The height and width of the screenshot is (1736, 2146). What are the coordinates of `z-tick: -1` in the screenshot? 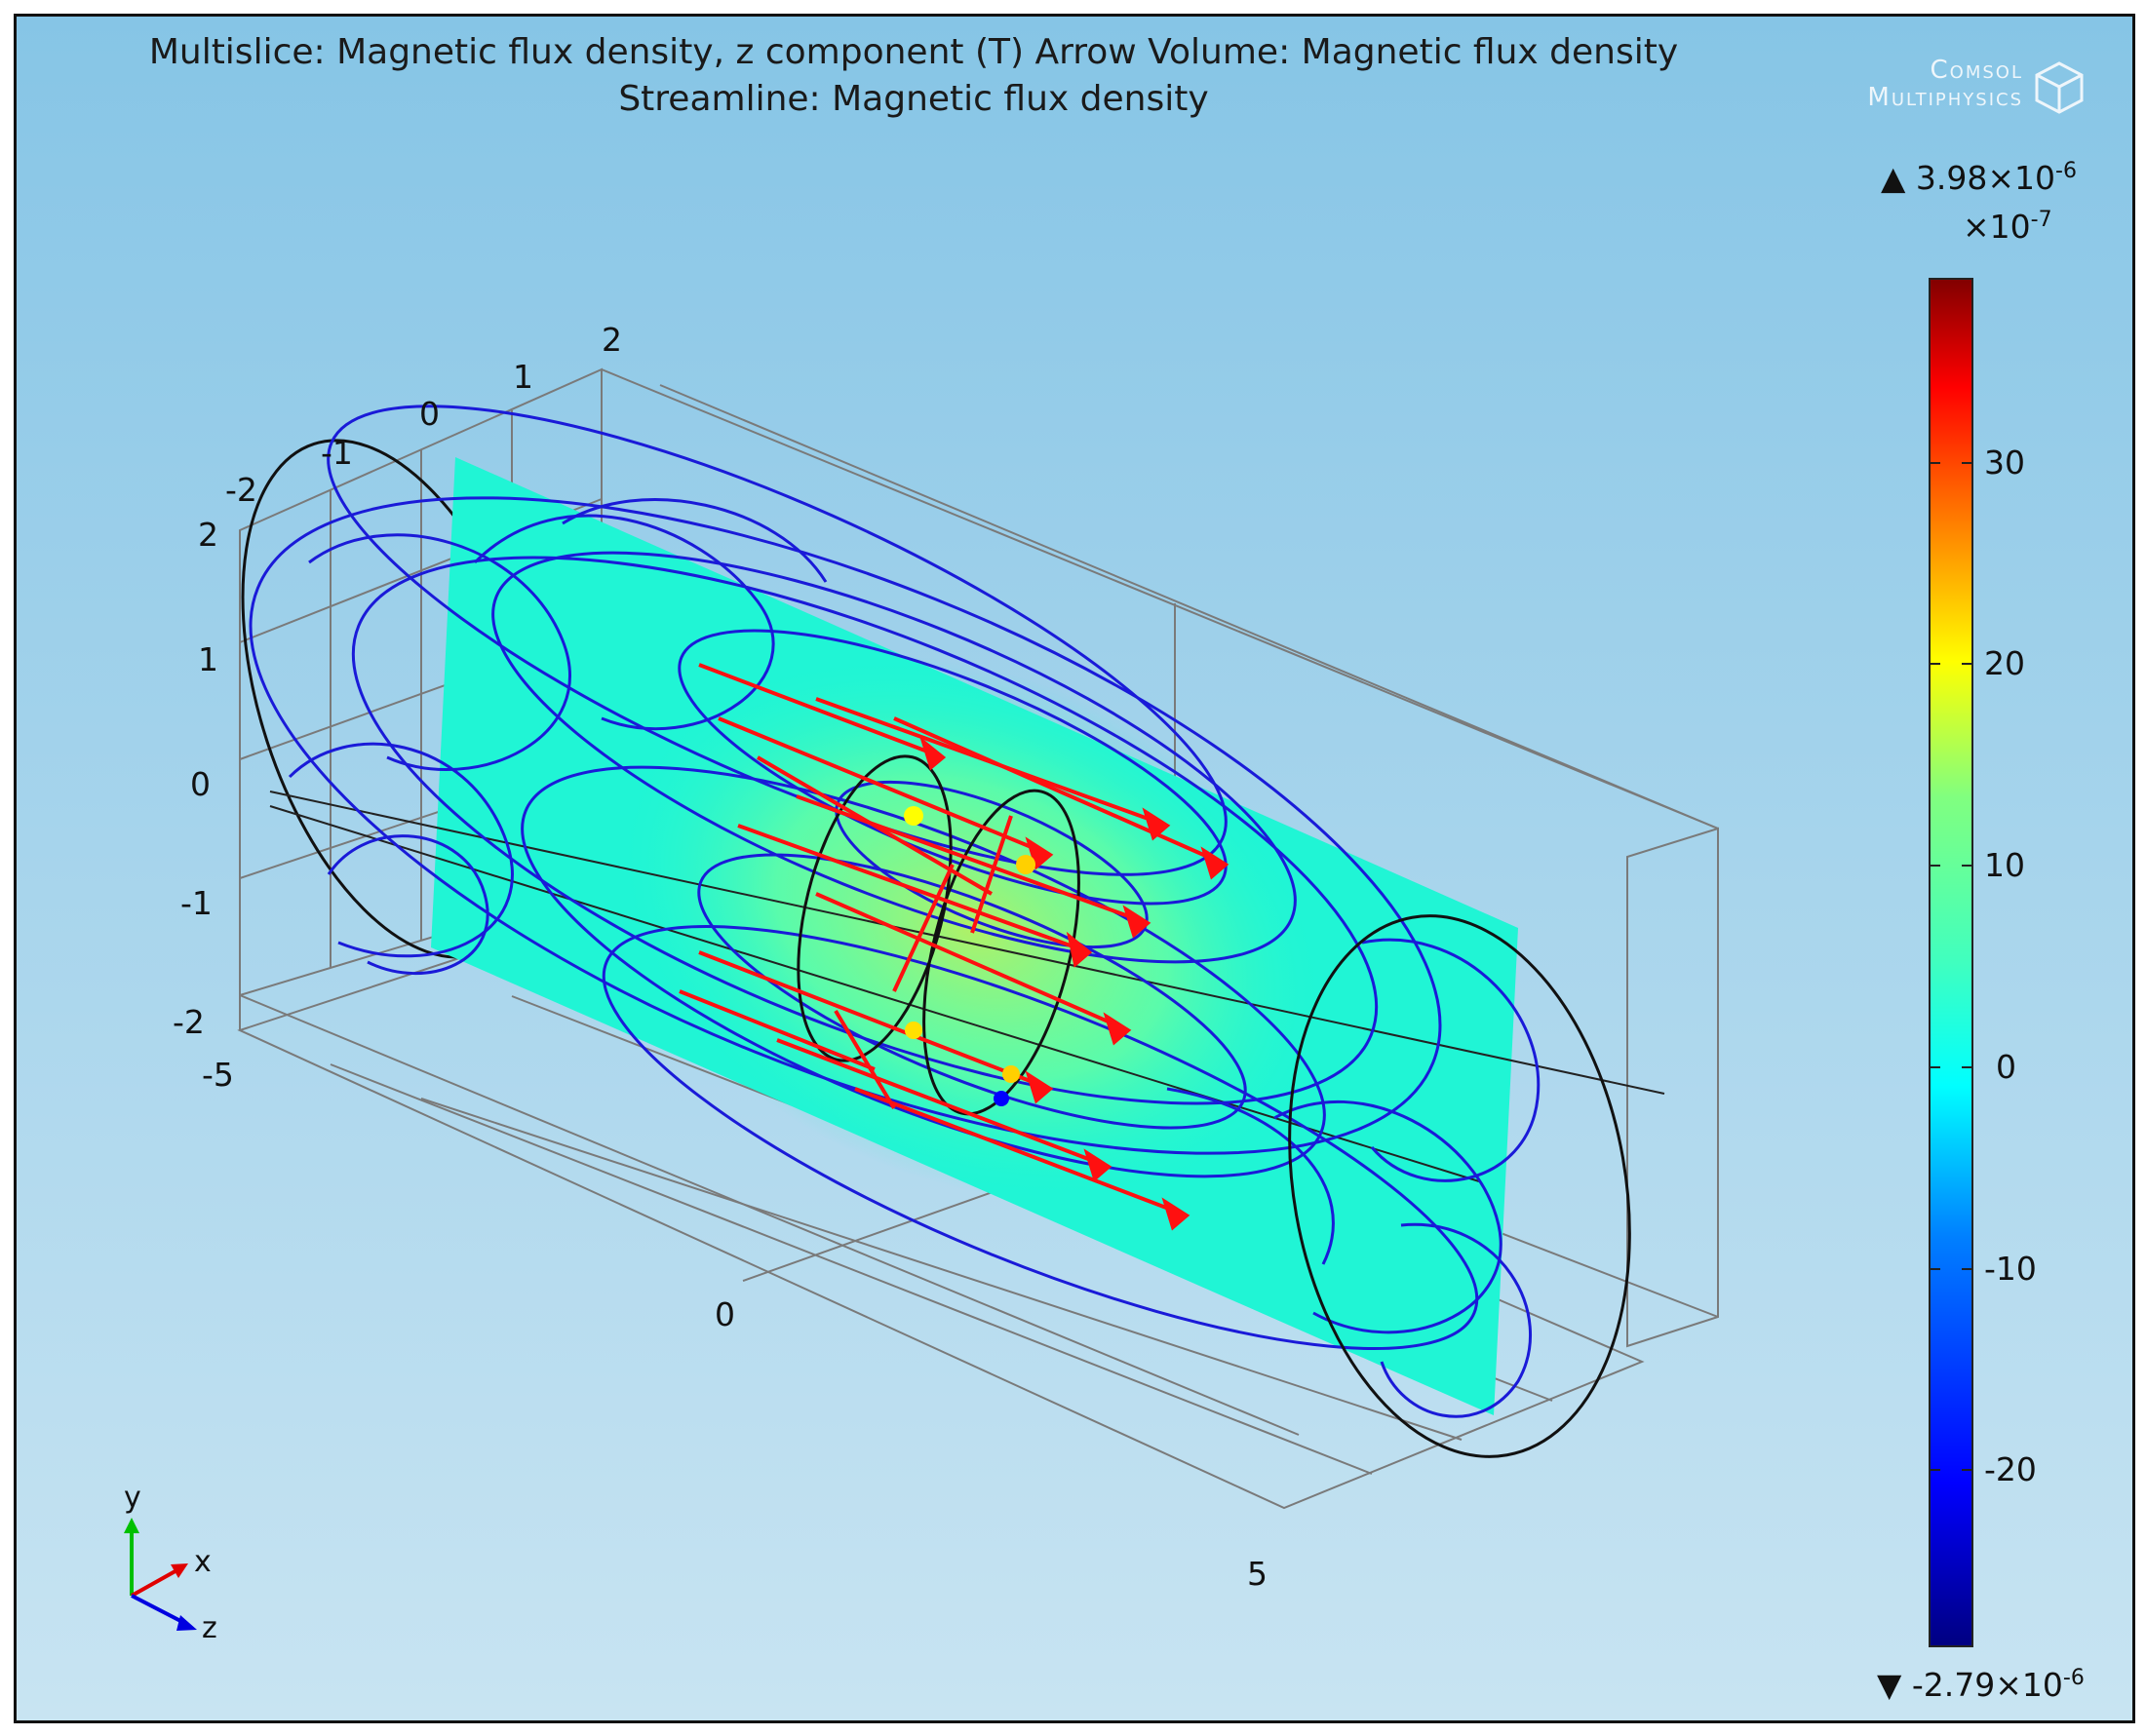 It's located at (337, 453).